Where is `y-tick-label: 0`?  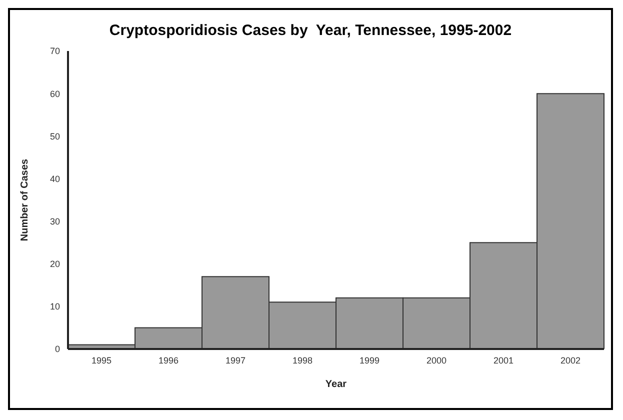 y-tick-label: 0 is located at coordinates (57, 349).